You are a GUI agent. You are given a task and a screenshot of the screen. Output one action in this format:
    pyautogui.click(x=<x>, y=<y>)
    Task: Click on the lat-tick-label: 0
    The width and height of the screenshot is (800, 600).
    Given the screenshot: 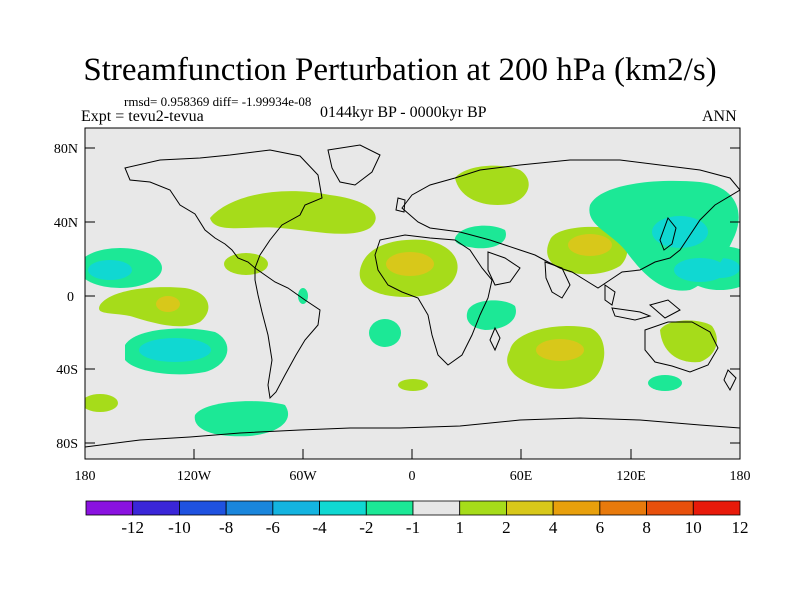 What is the action you would take?
    pyautogui.click(x=70, y=297)
    